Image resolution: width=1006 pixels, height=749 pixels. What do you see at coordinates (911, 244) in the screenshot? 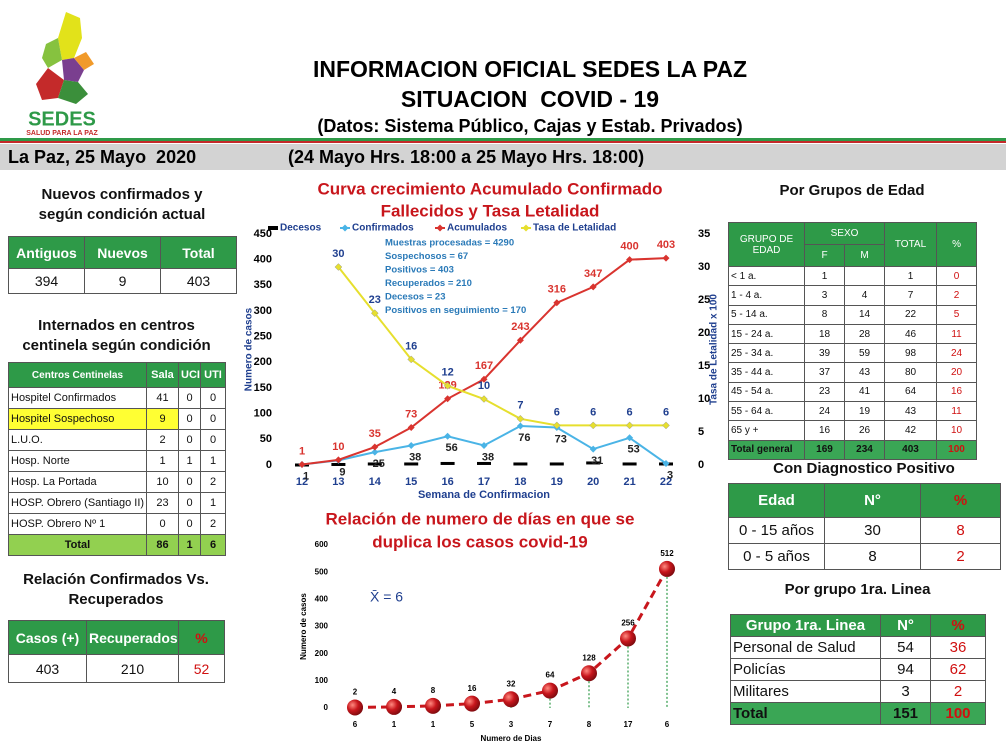
I see `header-cell: TOTAL` at bounding box center [911, 244].